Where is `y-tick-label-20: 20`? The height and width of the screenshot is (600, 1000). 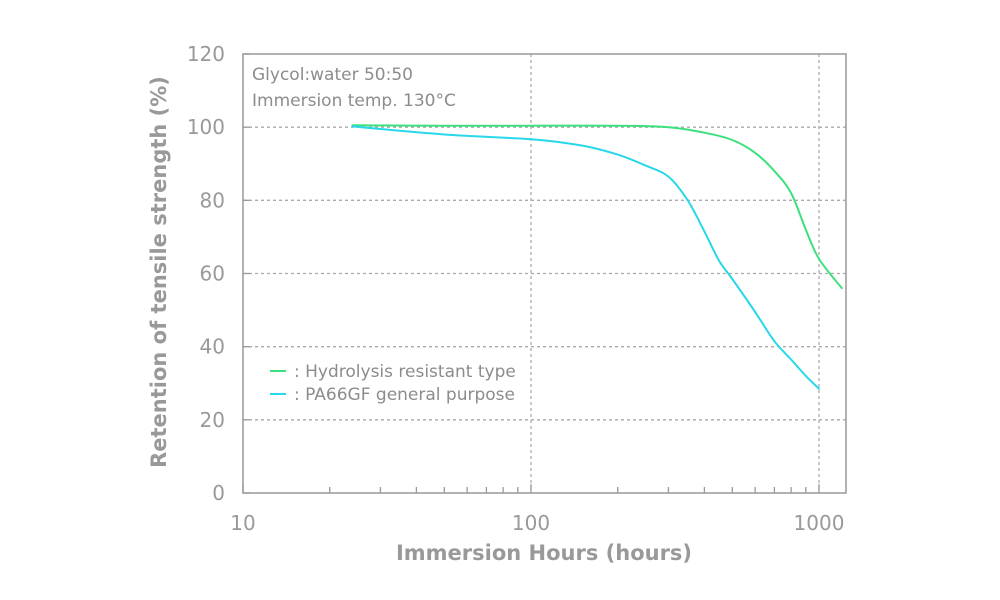
y-tick-label-20: 20 is located at coordinates (212, 420).